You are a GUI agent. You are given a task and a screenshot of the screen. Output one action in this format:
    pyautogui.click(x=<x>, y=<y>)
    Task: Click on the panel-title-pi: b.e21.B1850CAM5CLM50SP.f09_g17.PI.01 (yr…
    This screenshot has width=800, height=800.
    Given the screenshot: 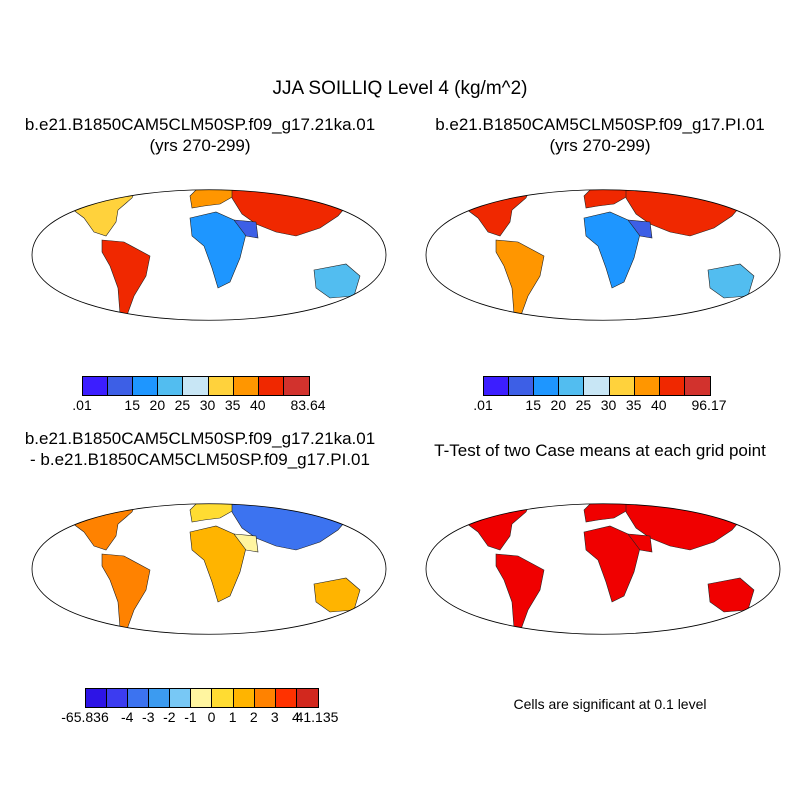 What is the action you would take?
    pyautogui.click(x=600, y=135)
    